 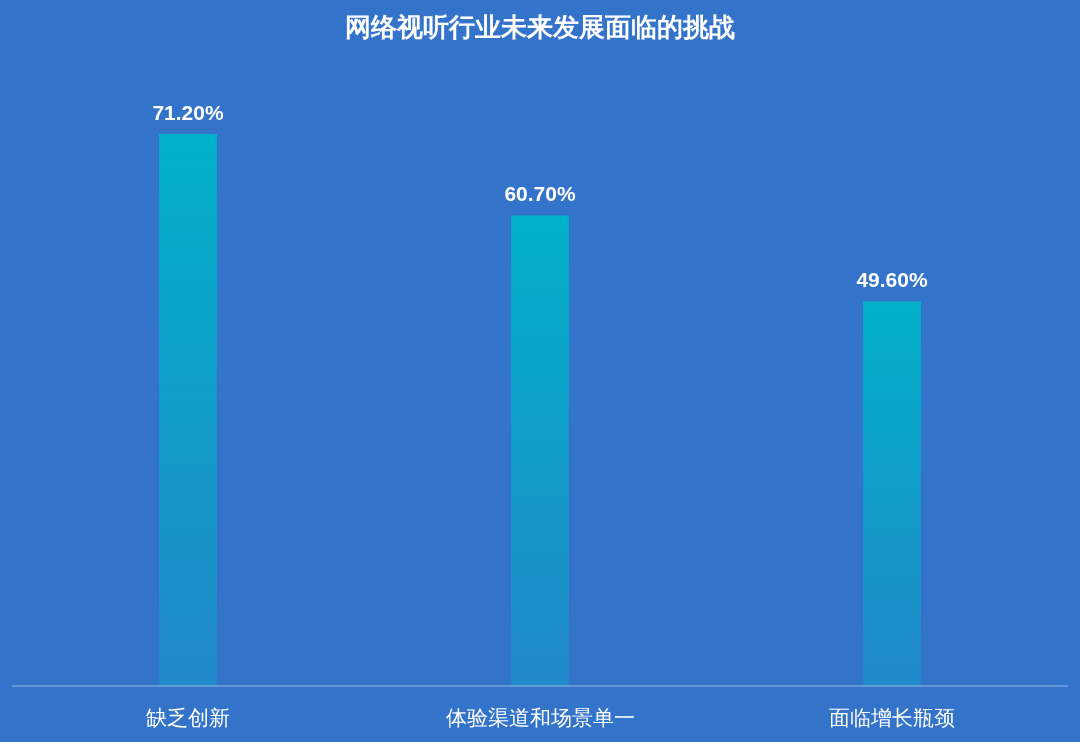 I want to click on title: 网络视听行业未来发展面临的挑战, so click(x=540, y=27).